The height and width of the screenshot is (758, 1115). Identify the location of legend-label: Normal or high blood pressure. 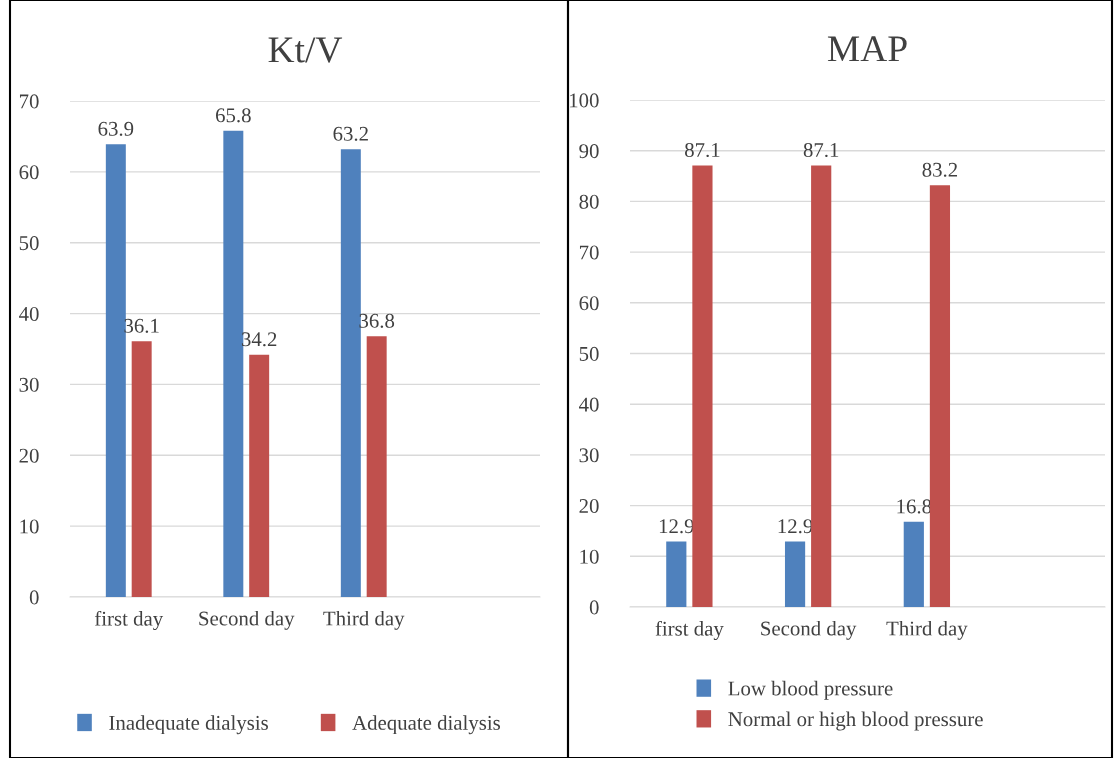
(855, 721).